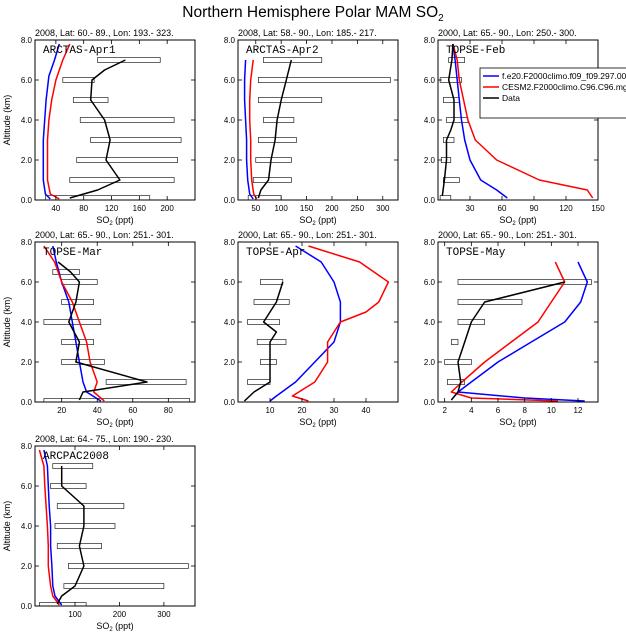 The height and width of the screenshot is (640, 626). What do you see at coordinates (302, 410) in the screenshot?
I see `x-tick-label: 20` at bounding box center [302, 410].